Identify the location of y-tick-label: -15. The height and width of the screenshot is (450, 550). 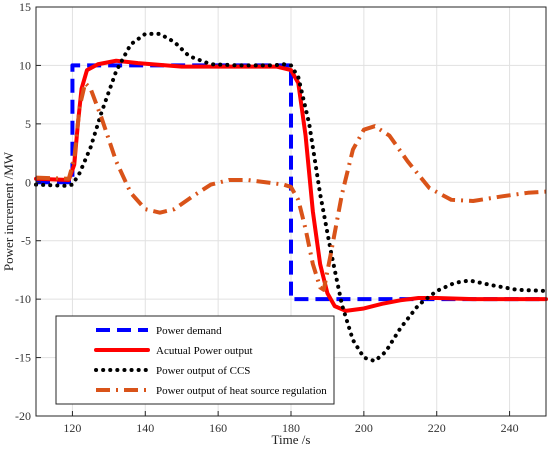
(23, 358).